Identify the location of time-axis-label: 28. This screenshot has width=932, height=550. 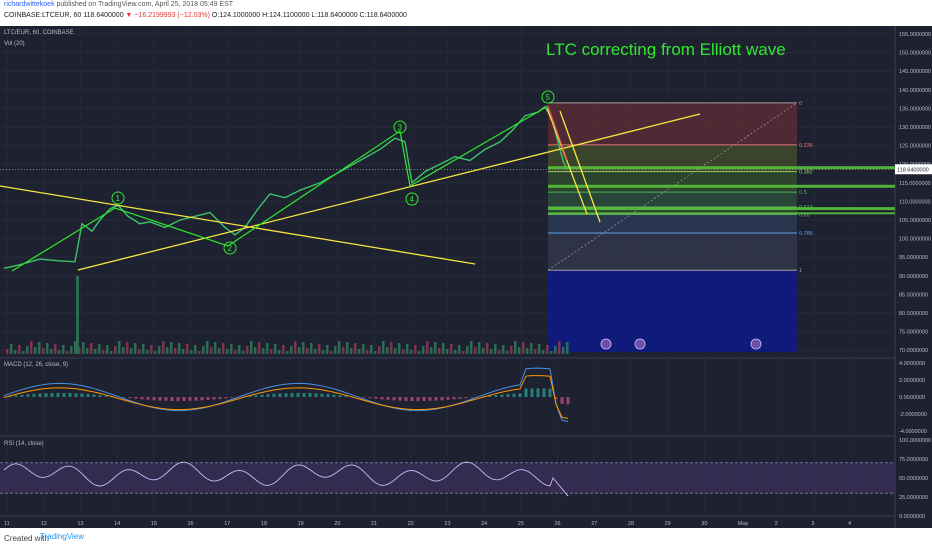
(631, 524).